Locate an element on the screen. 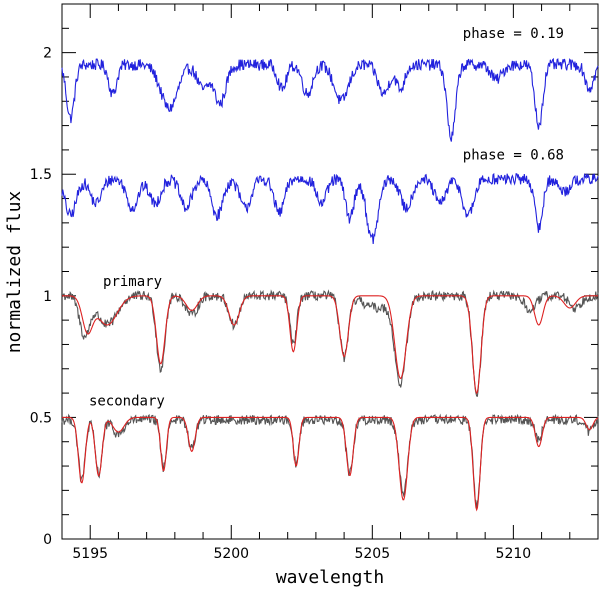 Image resolution: width=600 pixels, height=591 pixels. annotation-label: phase = 0.68 is located at coordinates (513, 156).